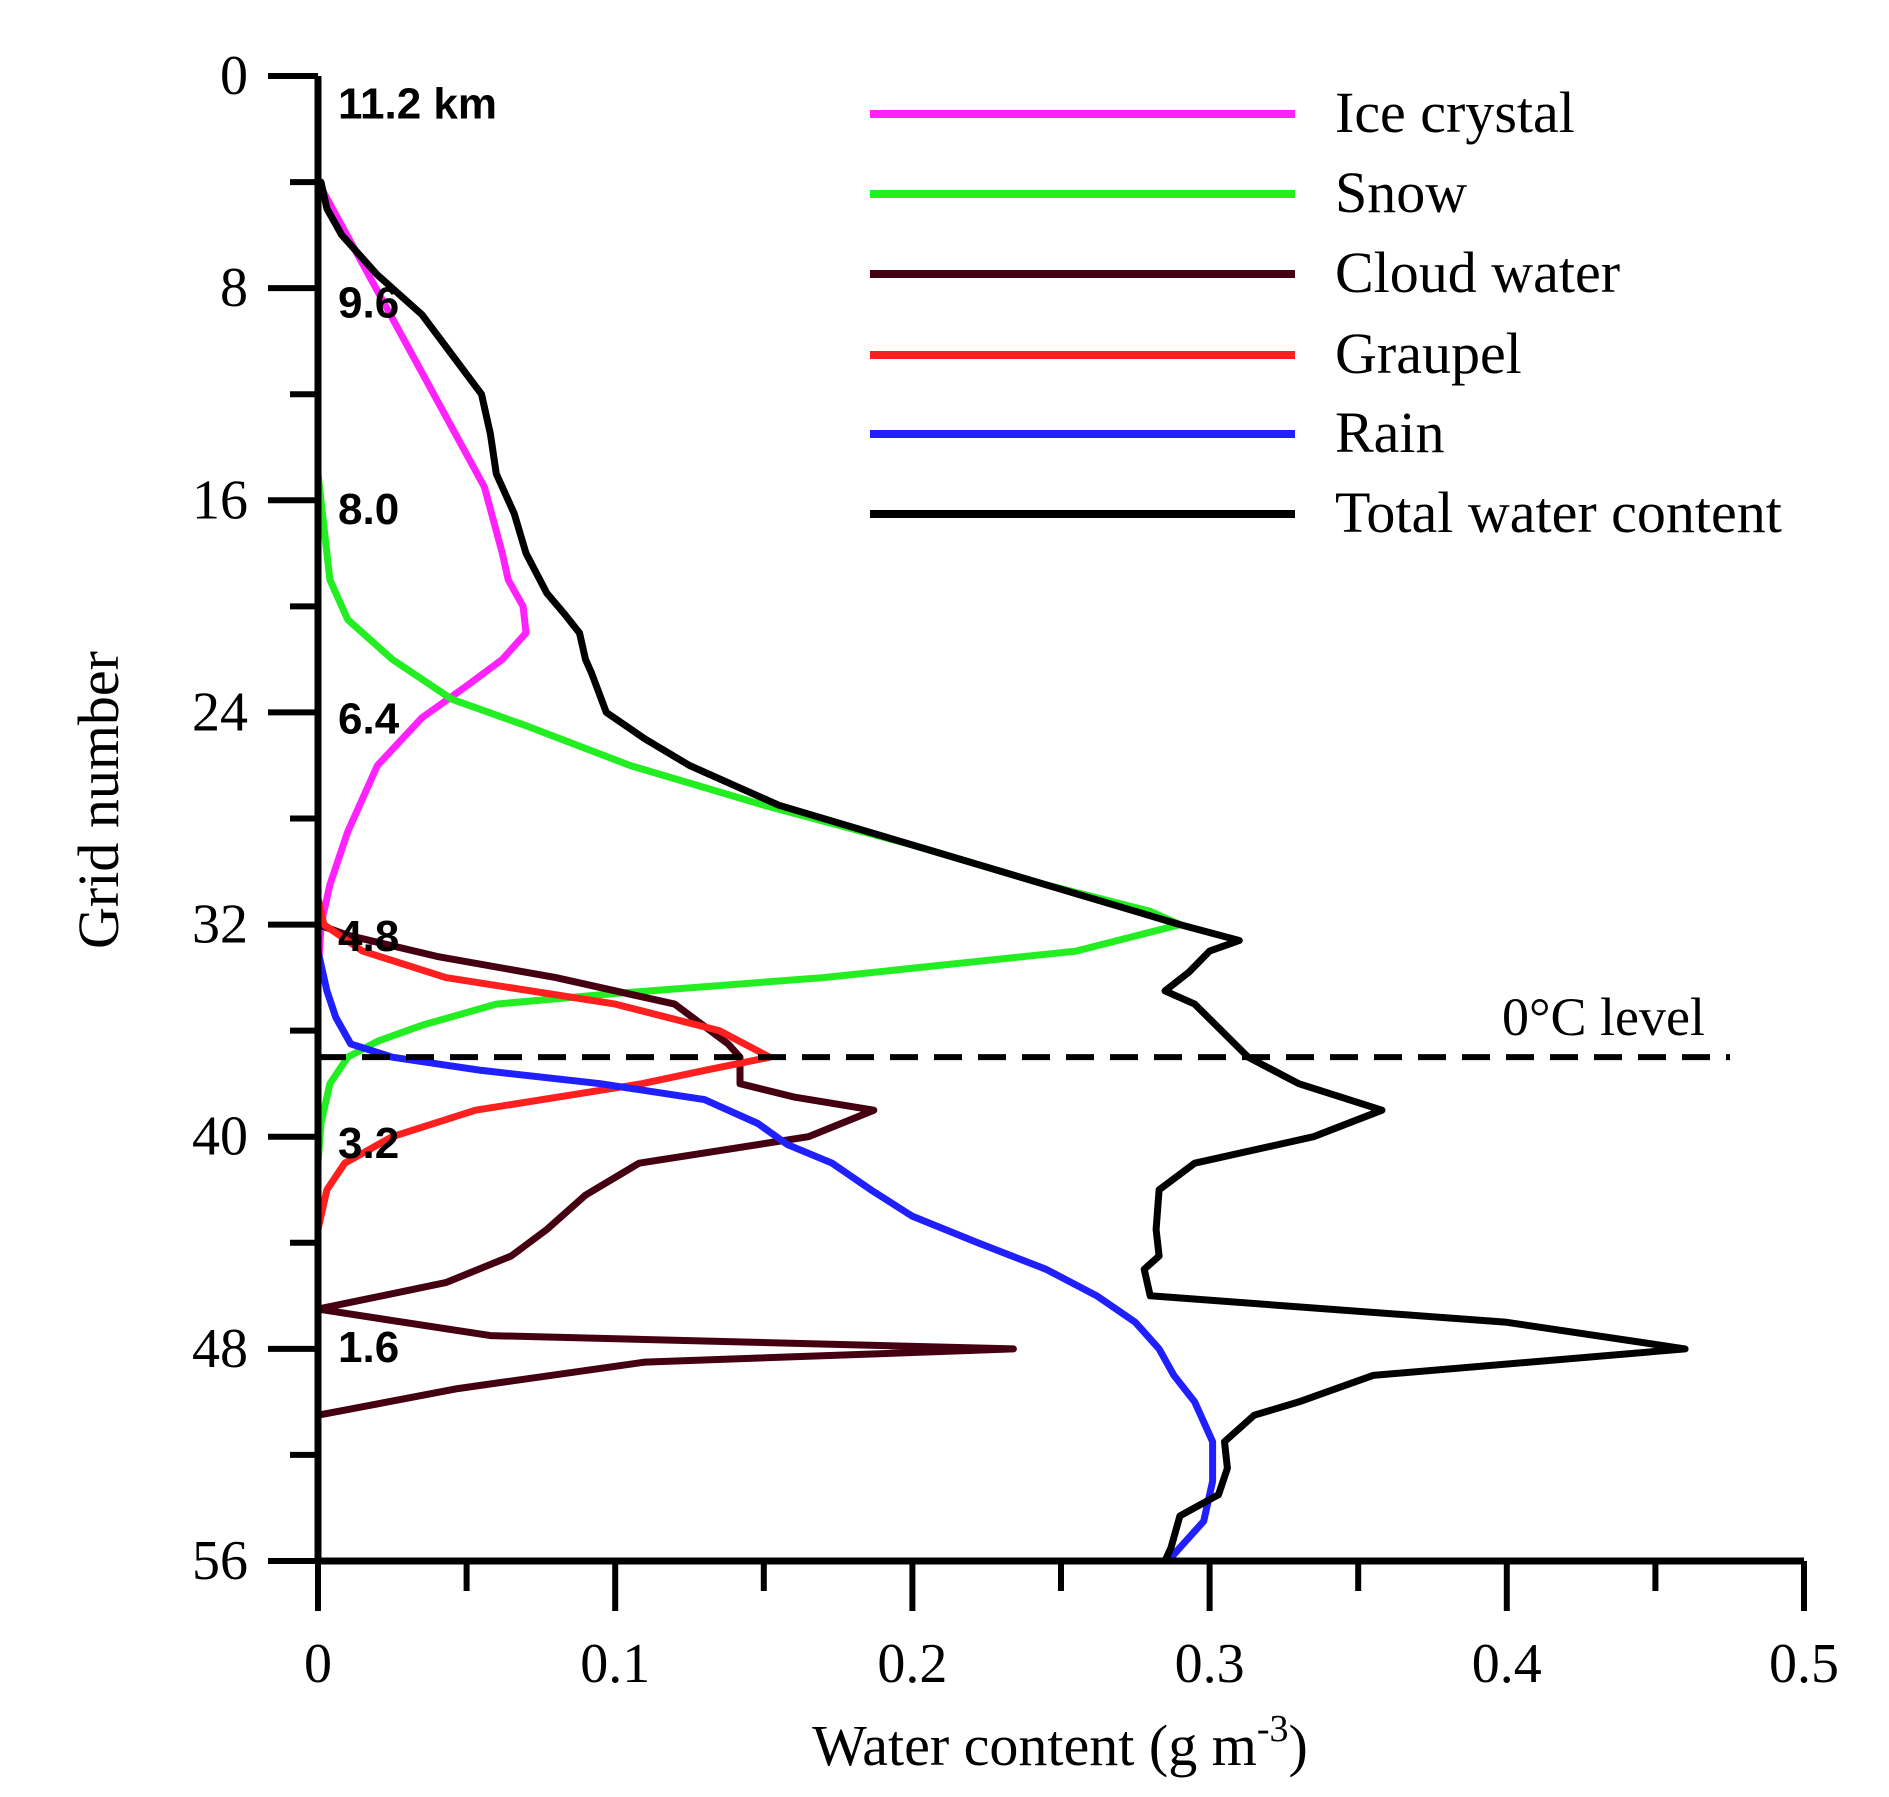 This screenshot has width=1889, height=1797. I want to click on y-tick-label: 0, so click(234, 76).